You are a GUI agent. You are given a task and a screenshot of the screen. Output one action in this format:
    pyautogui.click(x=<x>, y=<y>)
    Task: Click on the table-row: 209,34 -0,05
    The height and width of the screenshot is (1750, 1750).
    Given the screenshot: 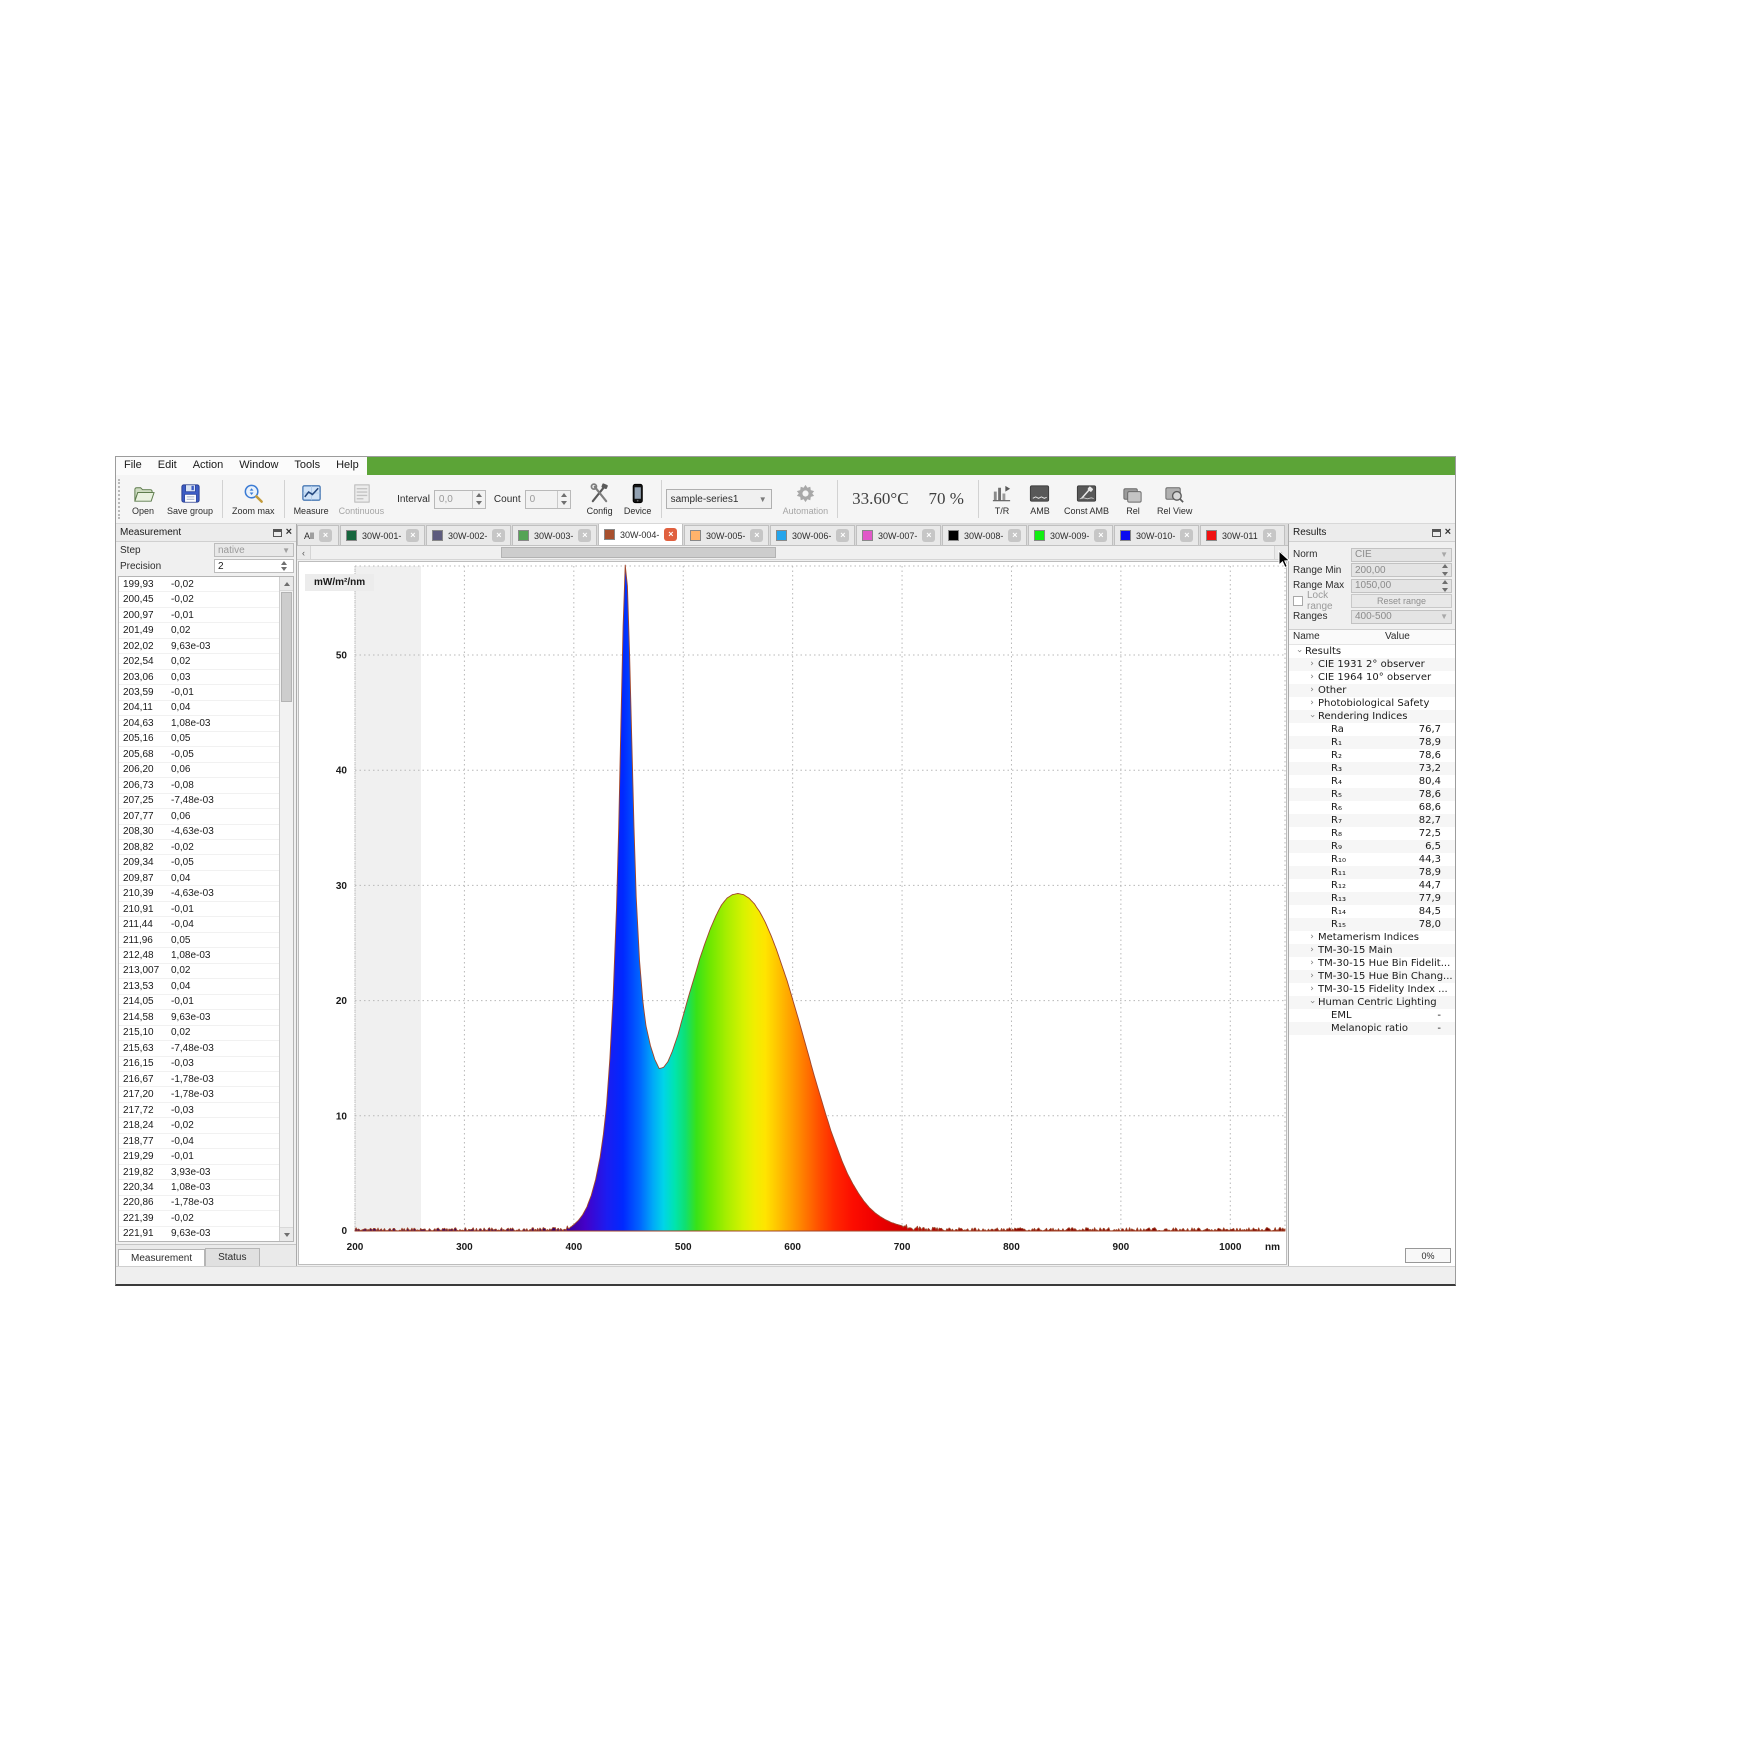 What is the action you would take?
    pyautogui.click(x=199, y=863)
    